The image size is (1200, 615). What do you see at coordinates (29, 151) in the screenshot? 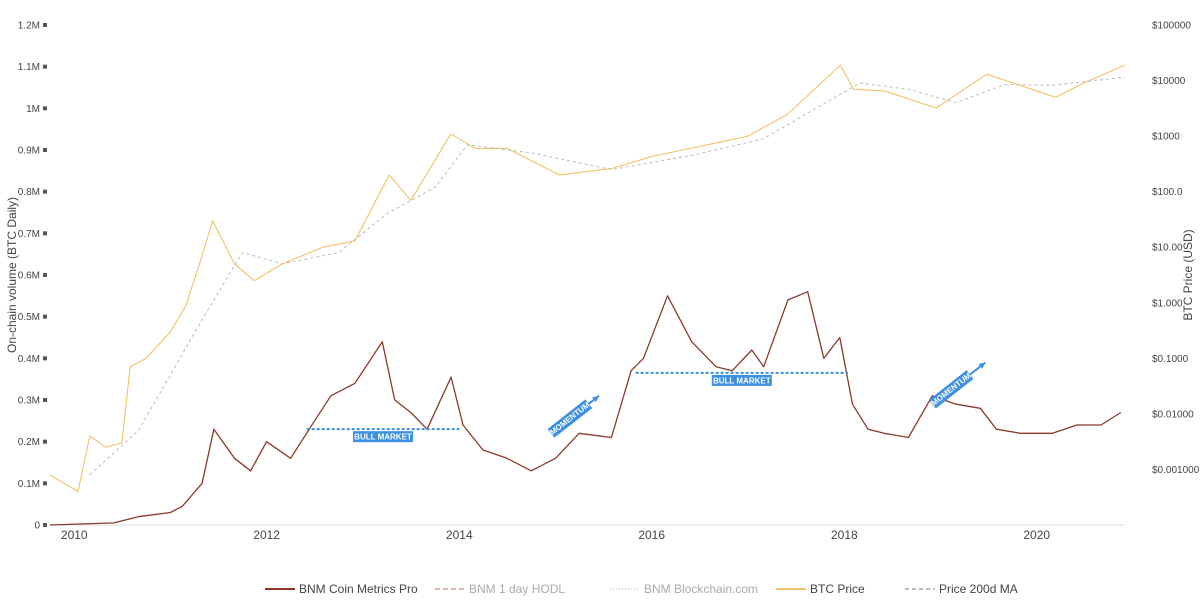
I see `y-left-tick-label: 0.9M` at bounding box center [29, 151].